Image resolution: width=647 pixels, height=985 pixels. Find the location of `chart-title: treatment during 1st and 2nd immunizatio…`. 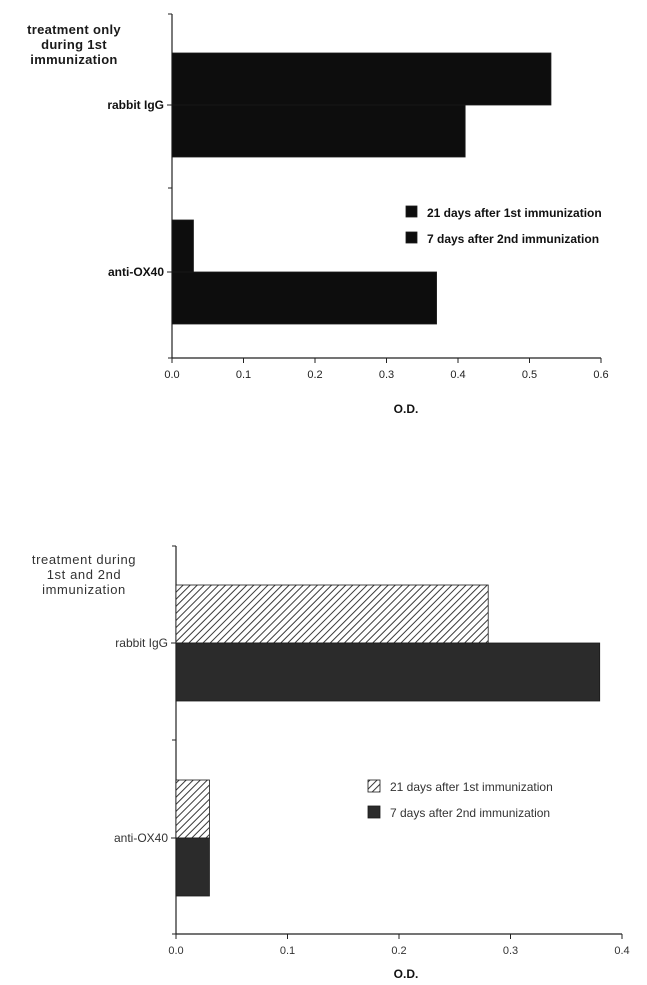

chart-title: treatment during 1st and 2nd immunizatio… is located at coordinates (84, 574).